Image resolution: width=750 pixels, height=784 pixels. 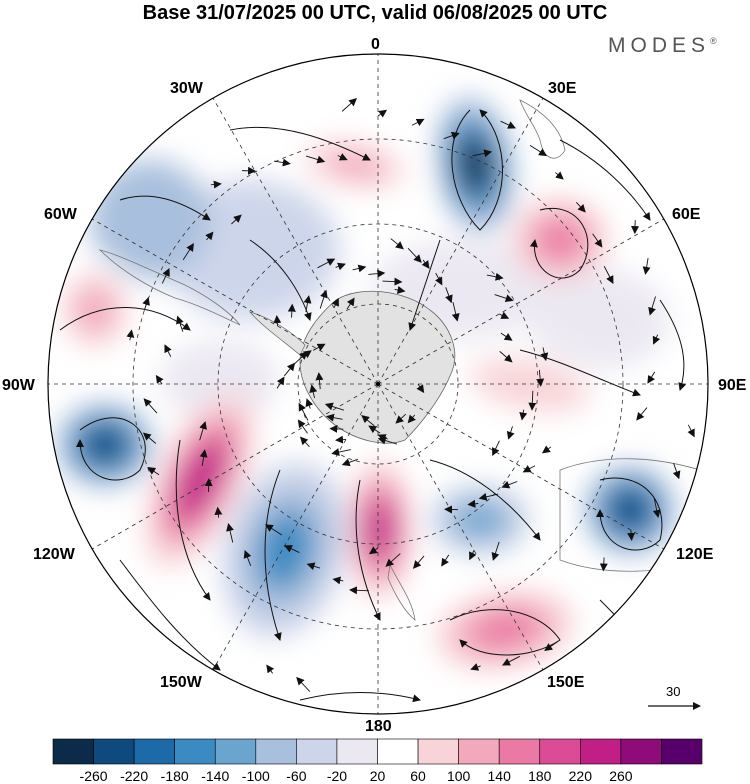 What do you see at coordinates (378, 727) in the screenshot?
I see `lon-label-180: 180` at bounding box center [378, 727].